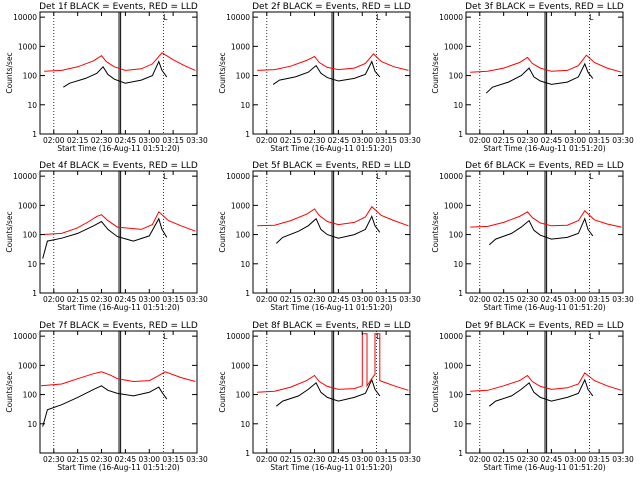 This screenshot has height=480, width=640. What do you see at coordinates (331, 326) in the screenshot?
I see `panel-title: Det 8f BLACK = Events, RED = LLD` at bounding box center [331, 326].